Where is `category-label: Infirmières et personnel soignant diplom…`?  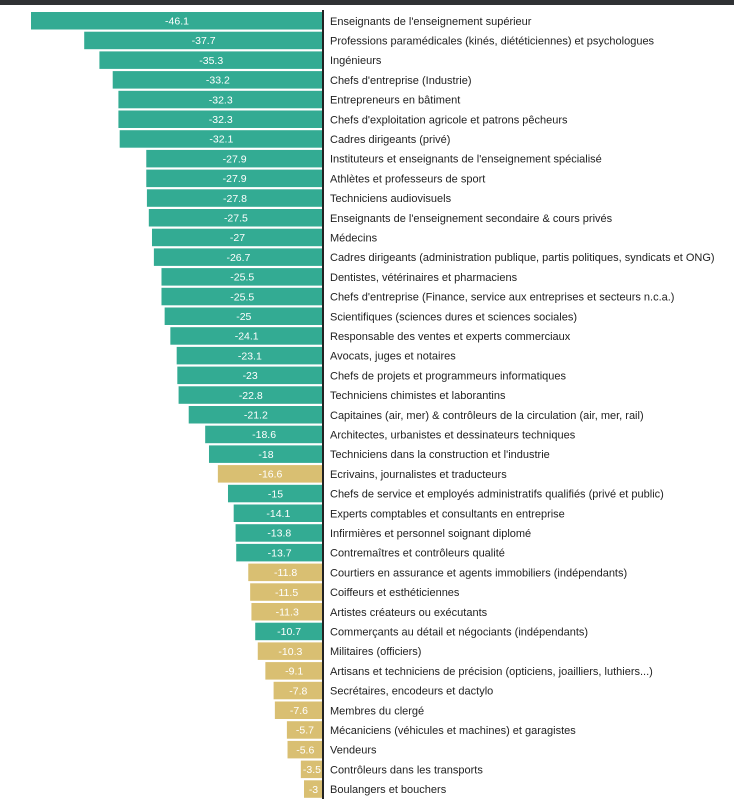 category-label: Infirmières et personnel soignant diplom… is located at coordinates (430, 534).